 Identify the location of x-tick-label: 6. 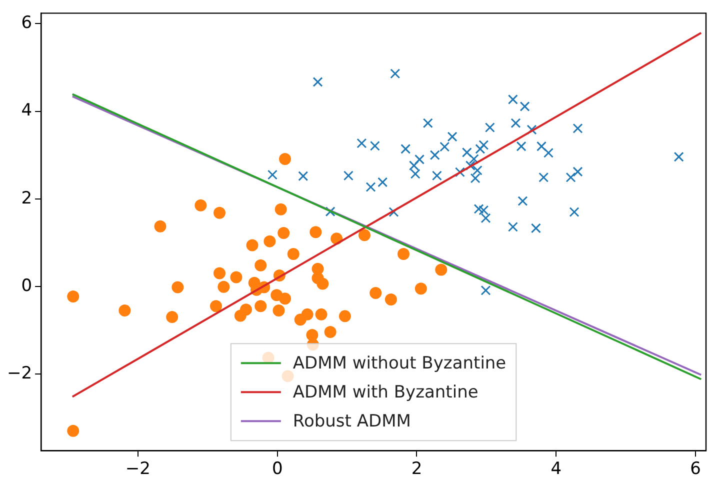
(695, 469).